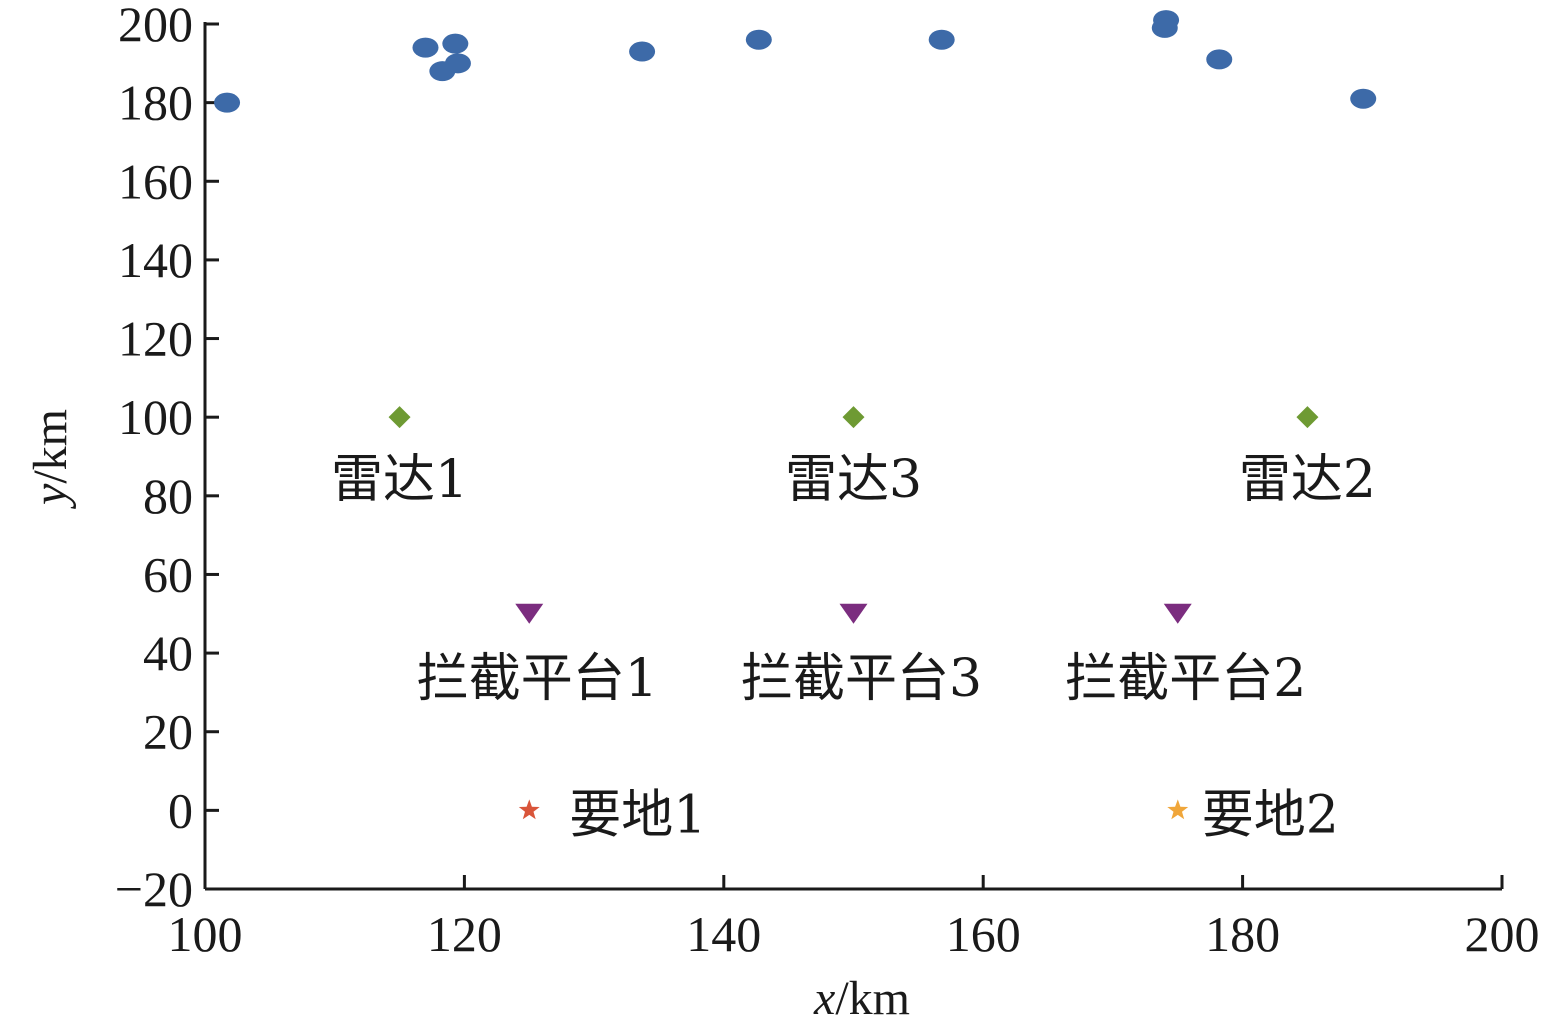 Image resolution: width=1553 pixels, height=1020 pixels. Describe the element at coordinates (853, 480) in the screenshot. I see `radars-label: 雷达3` at that location.